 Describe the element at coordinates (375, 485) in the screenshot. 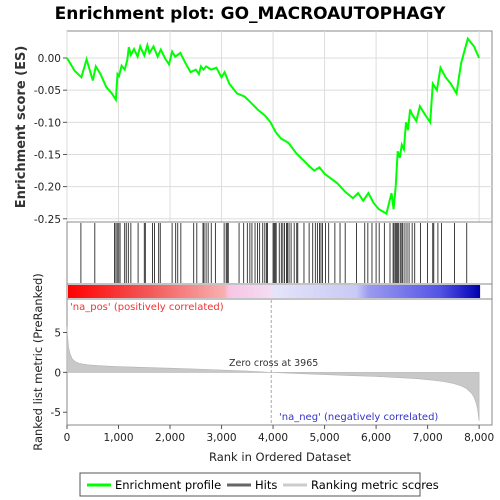

I see `legend-ranking-label: Ranking metric scores` at that location.